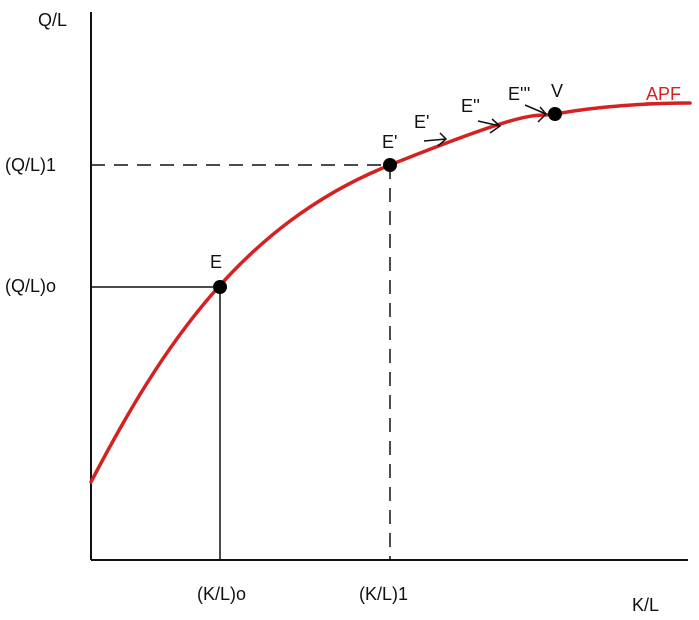  What do you see at coordinates (557, 91) in the screenshot?
I see `point-label-v: V` at bounding box center [557, 91].